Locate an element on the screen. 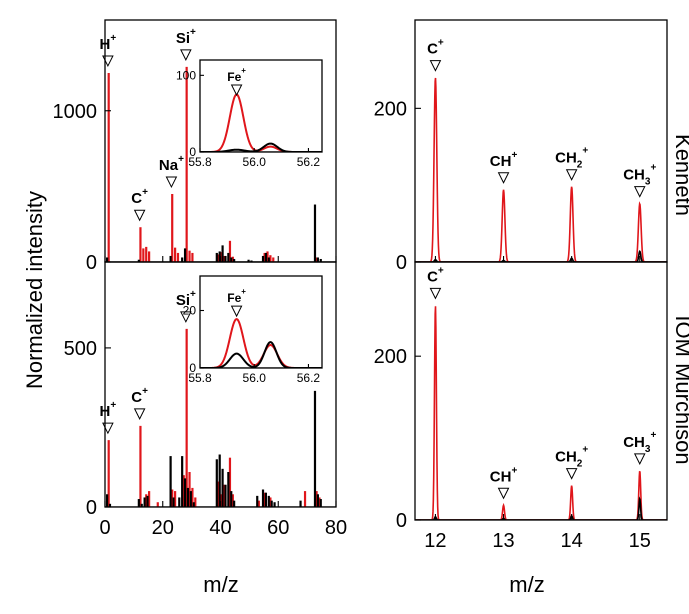 This screenshot has height=614, width=689. x-tick-label: 14 is located at coordinates (572, 541).